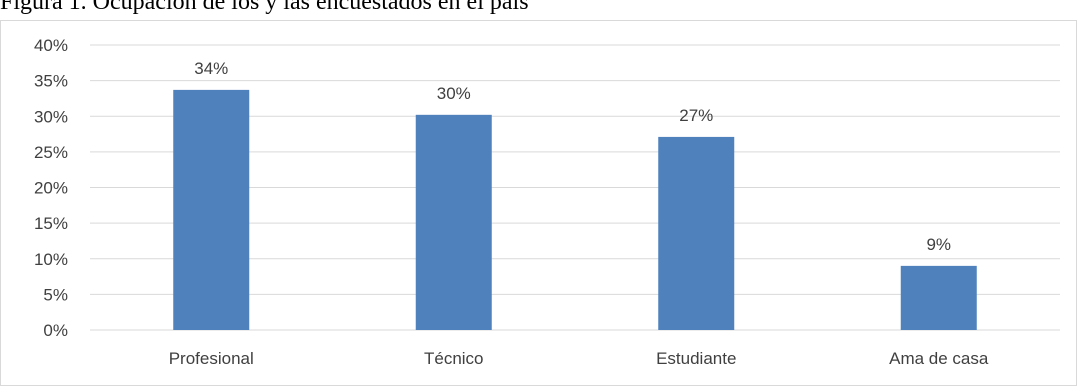 This screenshot has height=386, width=1077. I want to click on y-axis-tick-labels: 0% 5% 10% 15% 20% 25% 30% 35% 40%, so click(51, 188).